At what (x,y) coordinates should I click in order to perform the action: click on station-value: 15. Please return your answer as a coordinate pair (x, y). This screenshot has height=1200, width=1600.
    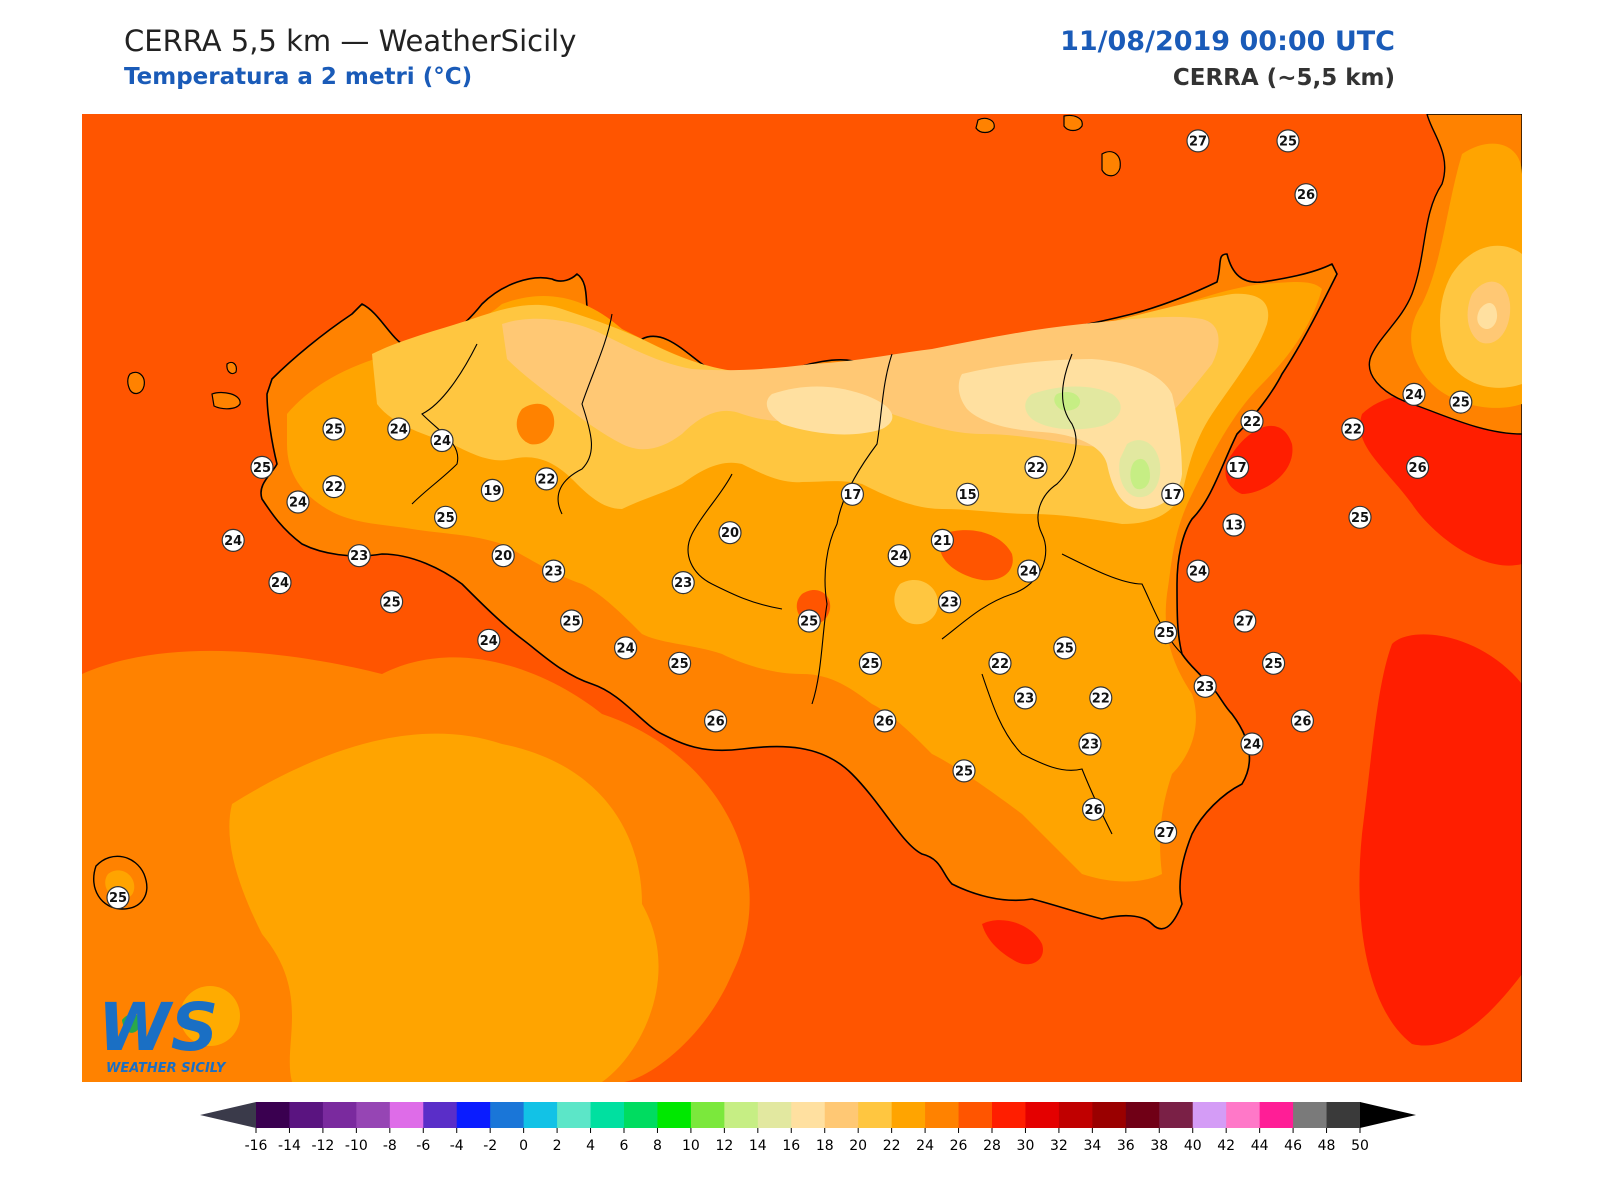
    Looking at the image, I should click on (968, 495).